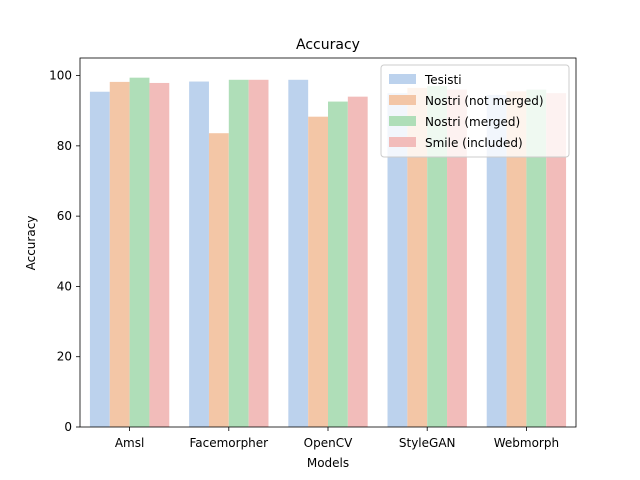 The image size is (640, 480). What do you see at coordinates (328, 443) in the screenshot?
I see `x-tick-label: OpenCV` at bounding box center [328, 443].